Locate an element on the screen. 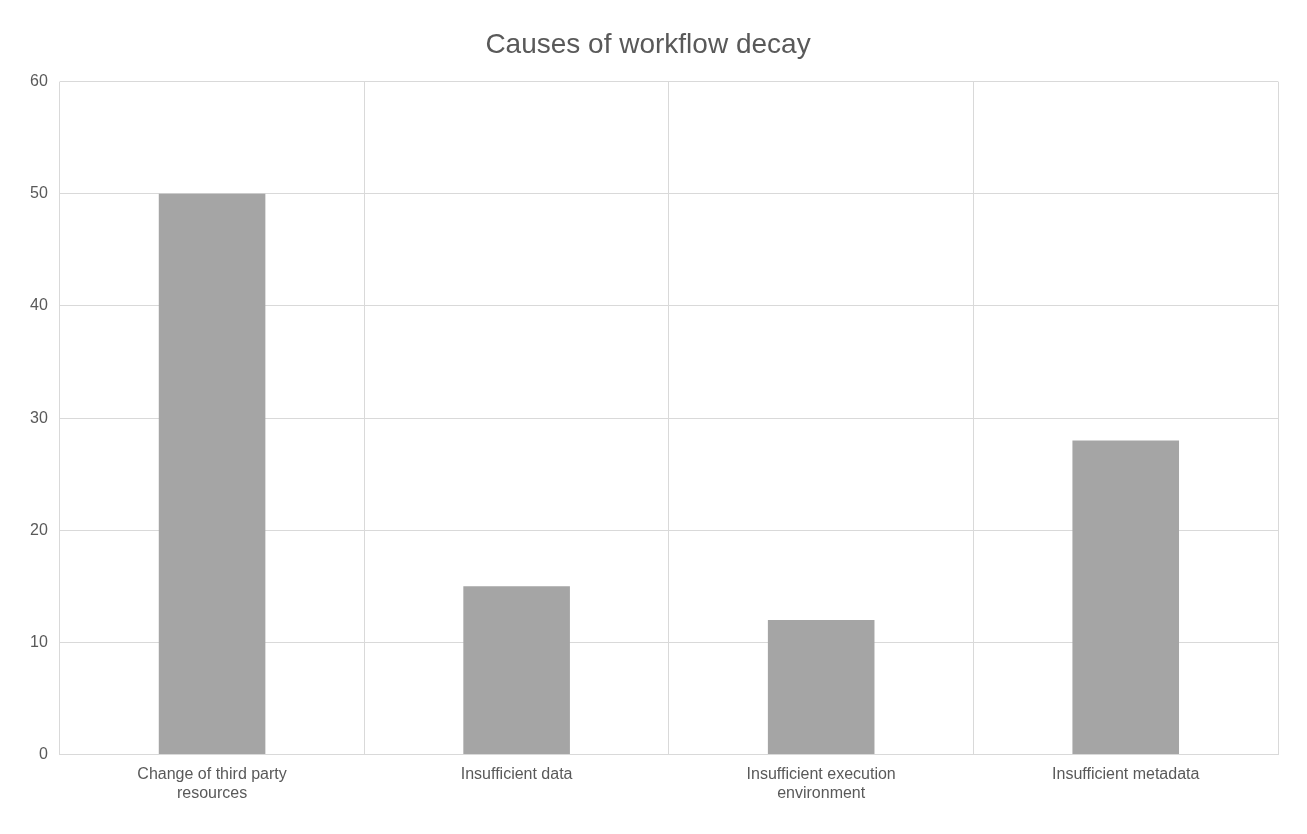  y-tick-label: 0 is located at coordinates (43, 754).